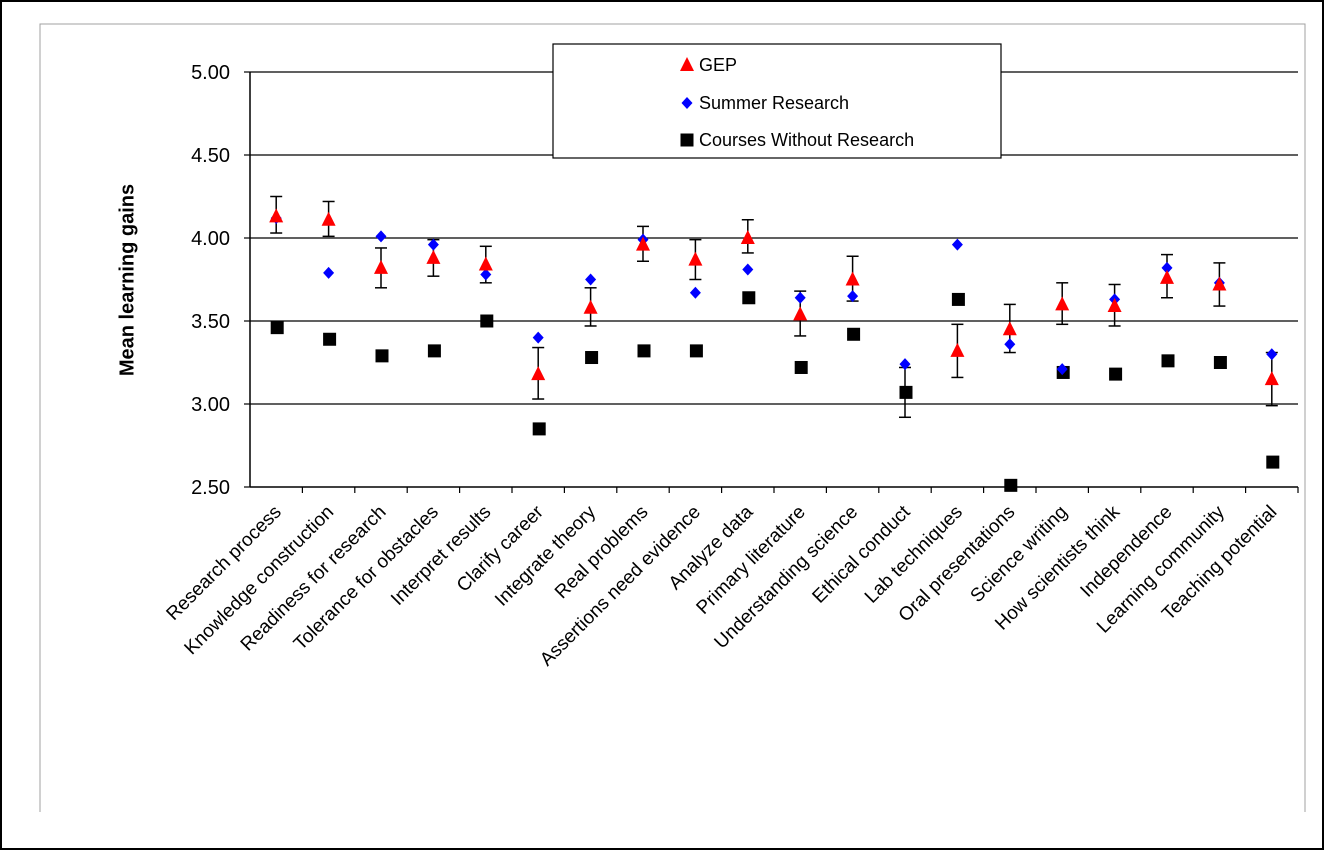  Describe the element at coordinates (718, 65) in the screenshot. I see `legend-label: GEP` at that location.